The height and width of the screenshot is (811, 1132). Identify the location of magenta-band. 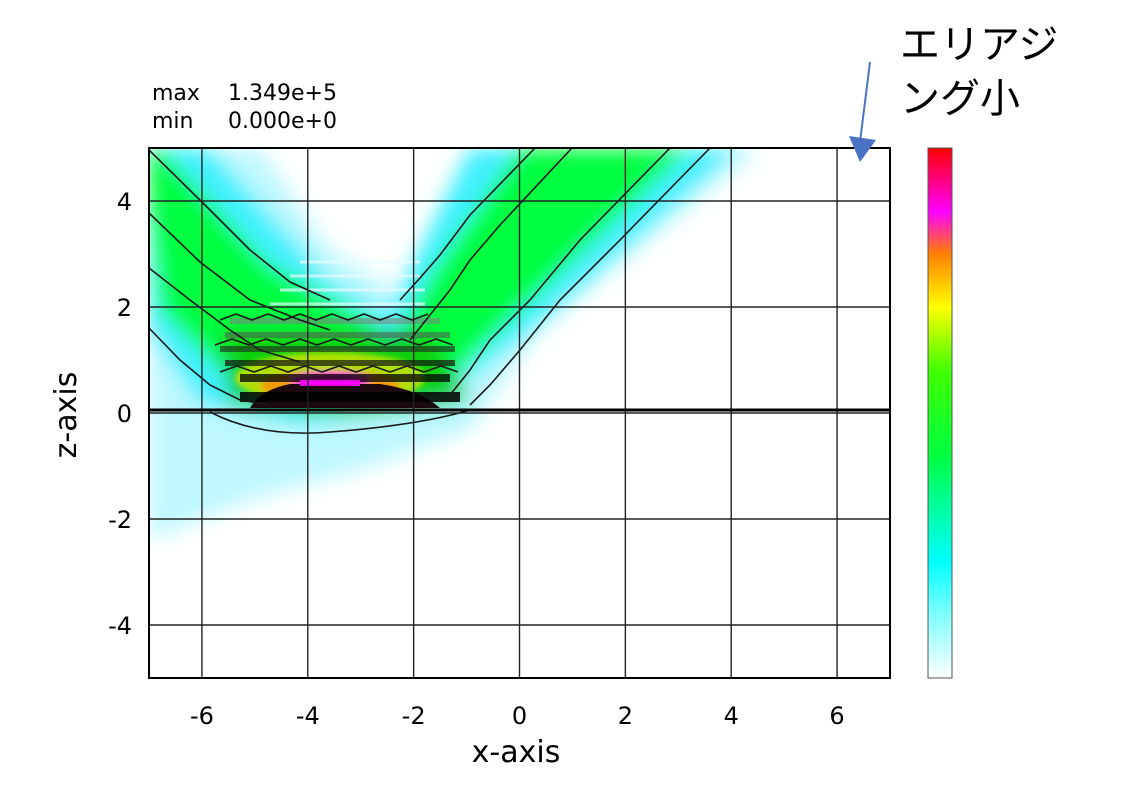
(330, 383).